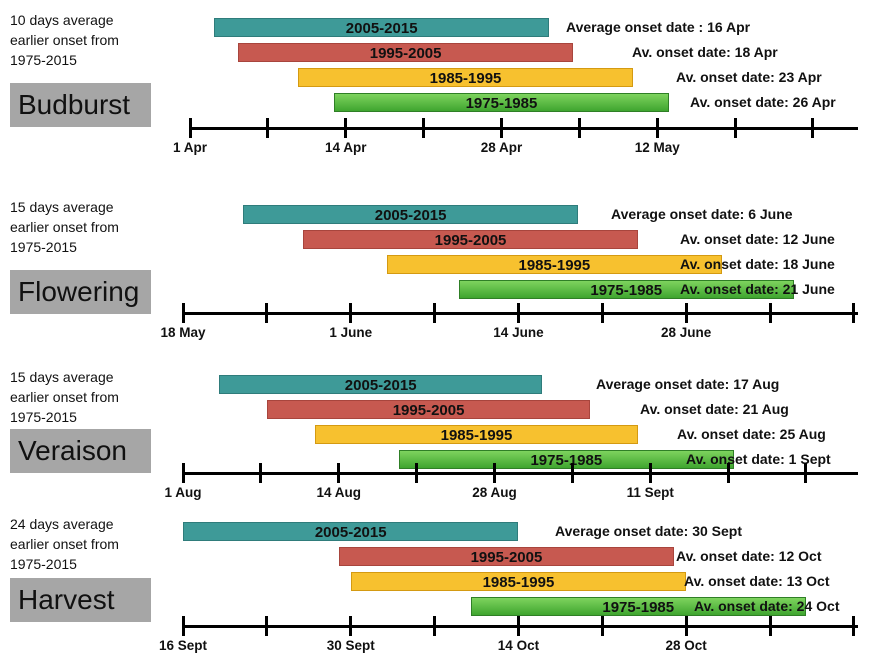 This screenshot has height=655, width=872. I want to click on x-tick-label: 1 Aug, so click(183, 492).